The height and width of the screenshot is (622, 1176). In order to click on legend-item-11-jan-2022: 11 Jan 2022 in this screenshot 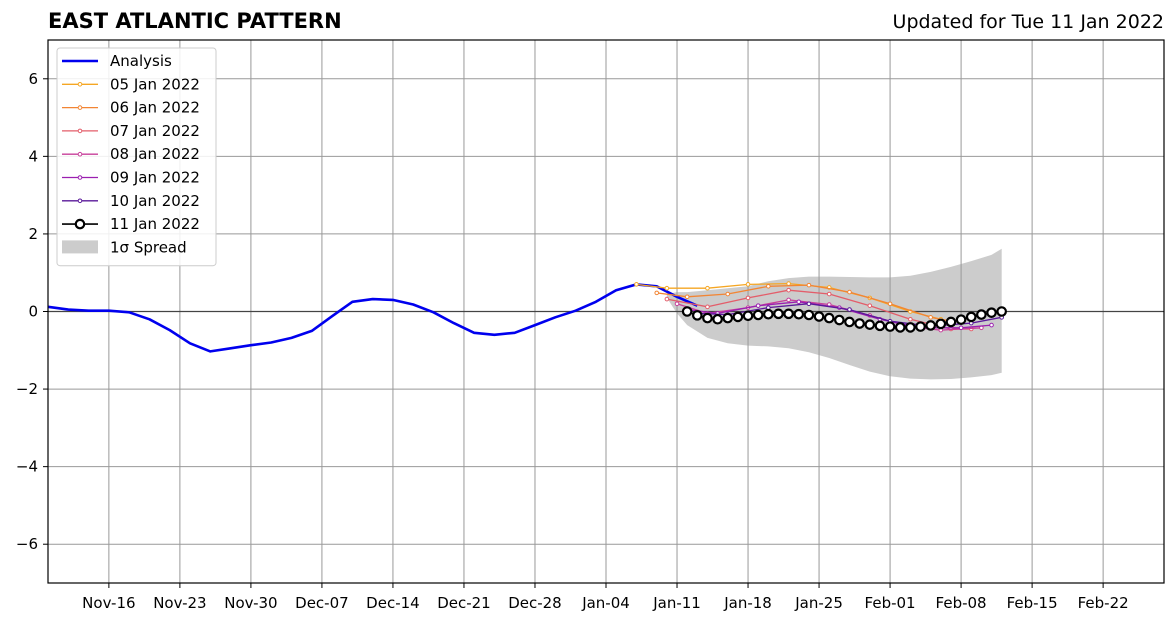, I will do `click(131, 224)`.